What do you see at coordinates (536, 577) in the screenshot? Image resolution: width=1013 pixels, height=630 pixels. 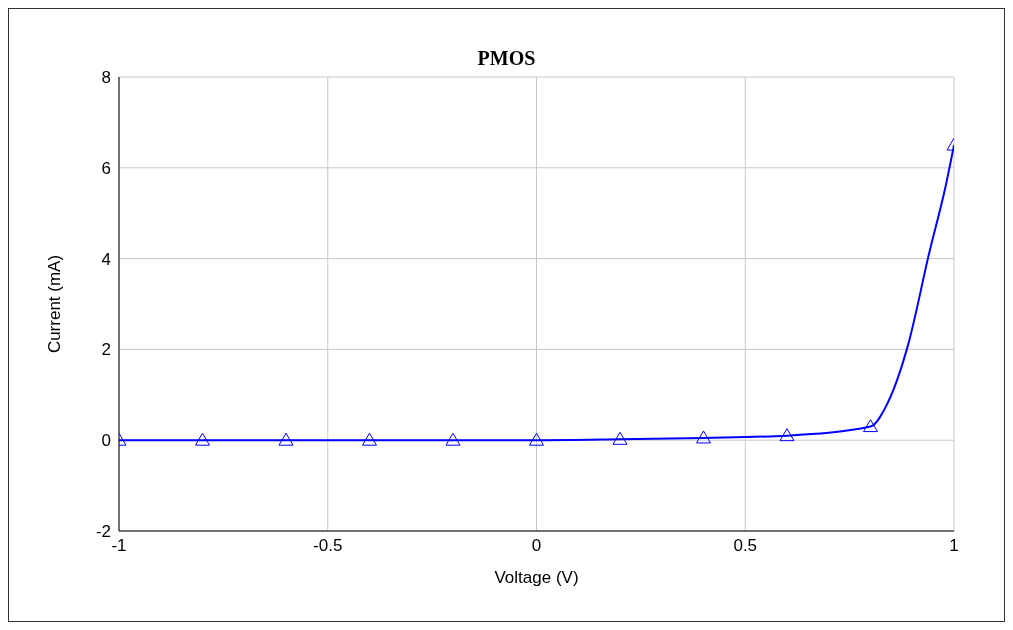 I see `x-axis-title: Voltage (V)` at bounding box center [536, 577].